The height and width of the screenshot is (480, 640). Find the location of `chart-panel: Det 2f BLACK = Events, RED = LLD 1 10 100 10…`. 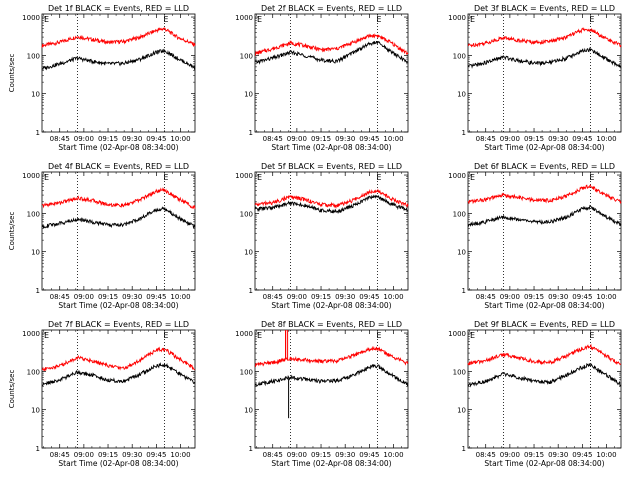

chart-panel: Det 2f BLACK = Events, RED = LLD 1 10 100 10… is located at coordinates (322, 78).